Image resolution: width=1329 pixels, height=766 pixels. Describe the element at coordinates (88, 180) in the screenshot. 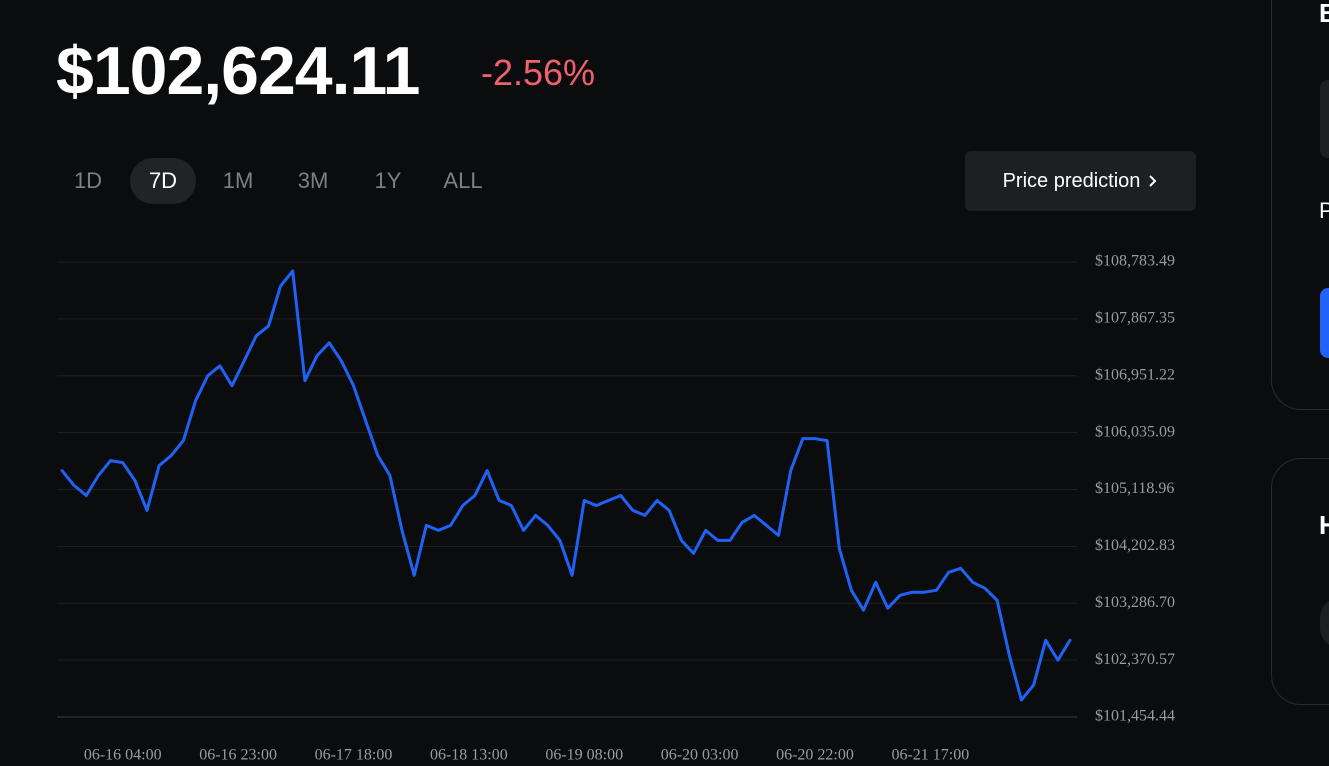

I see `range-button: 1D` at that location.